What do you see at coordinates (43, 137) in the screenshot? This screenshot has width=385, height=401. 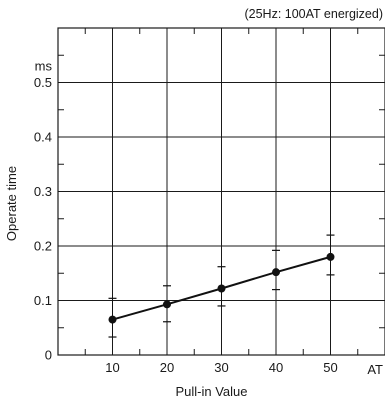 I see `y-tick-label: 0.4` at bounding box center [43, 137].